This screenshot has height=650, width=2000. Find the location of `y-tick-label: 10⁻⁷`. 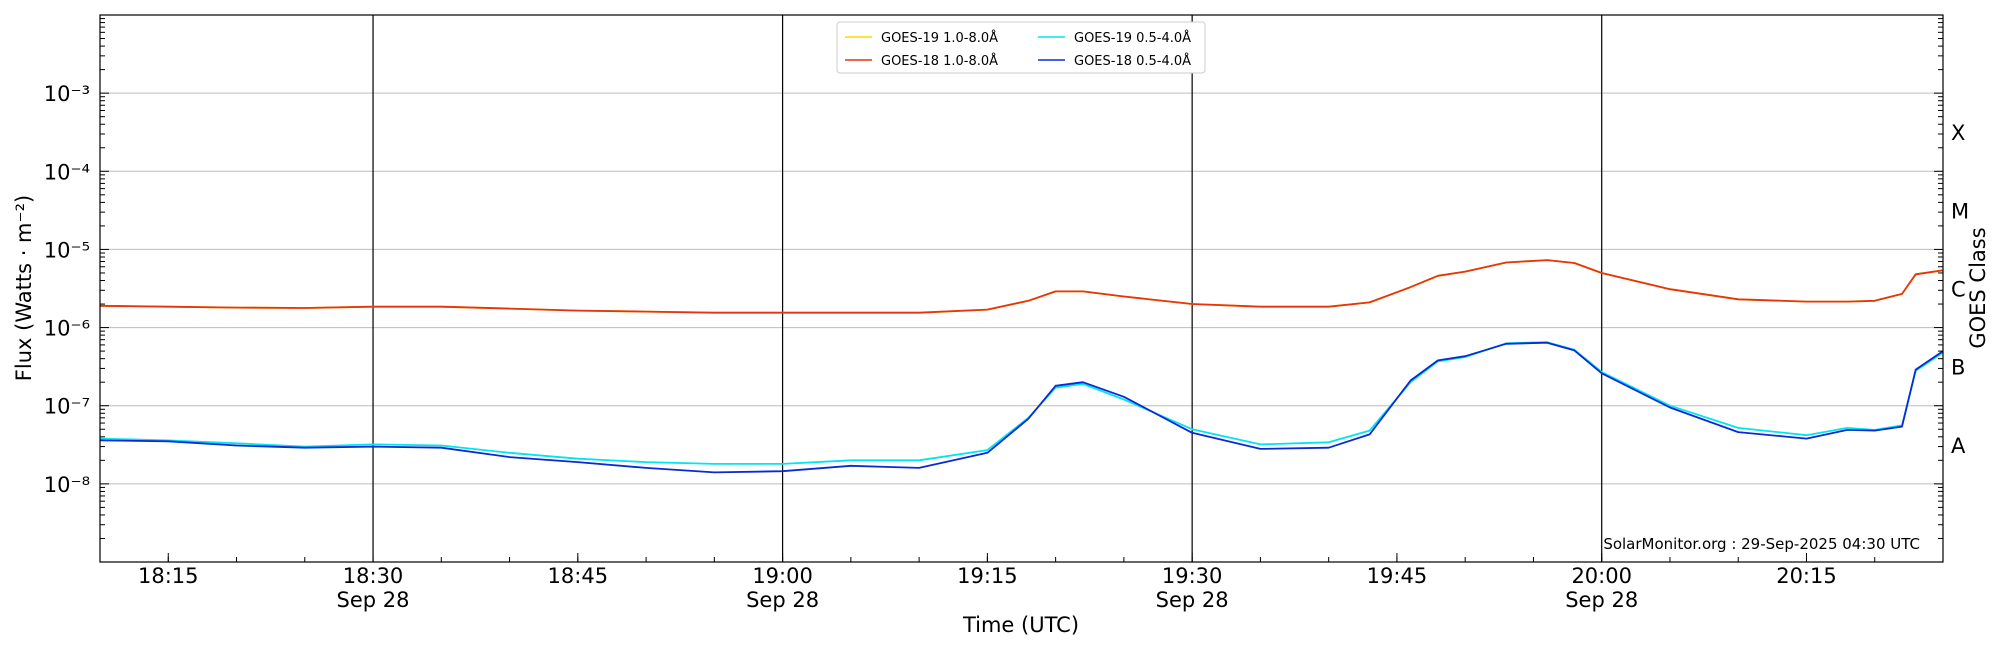

y-tick-label: 10⁻⁷ is located at coordinates (67, 407).